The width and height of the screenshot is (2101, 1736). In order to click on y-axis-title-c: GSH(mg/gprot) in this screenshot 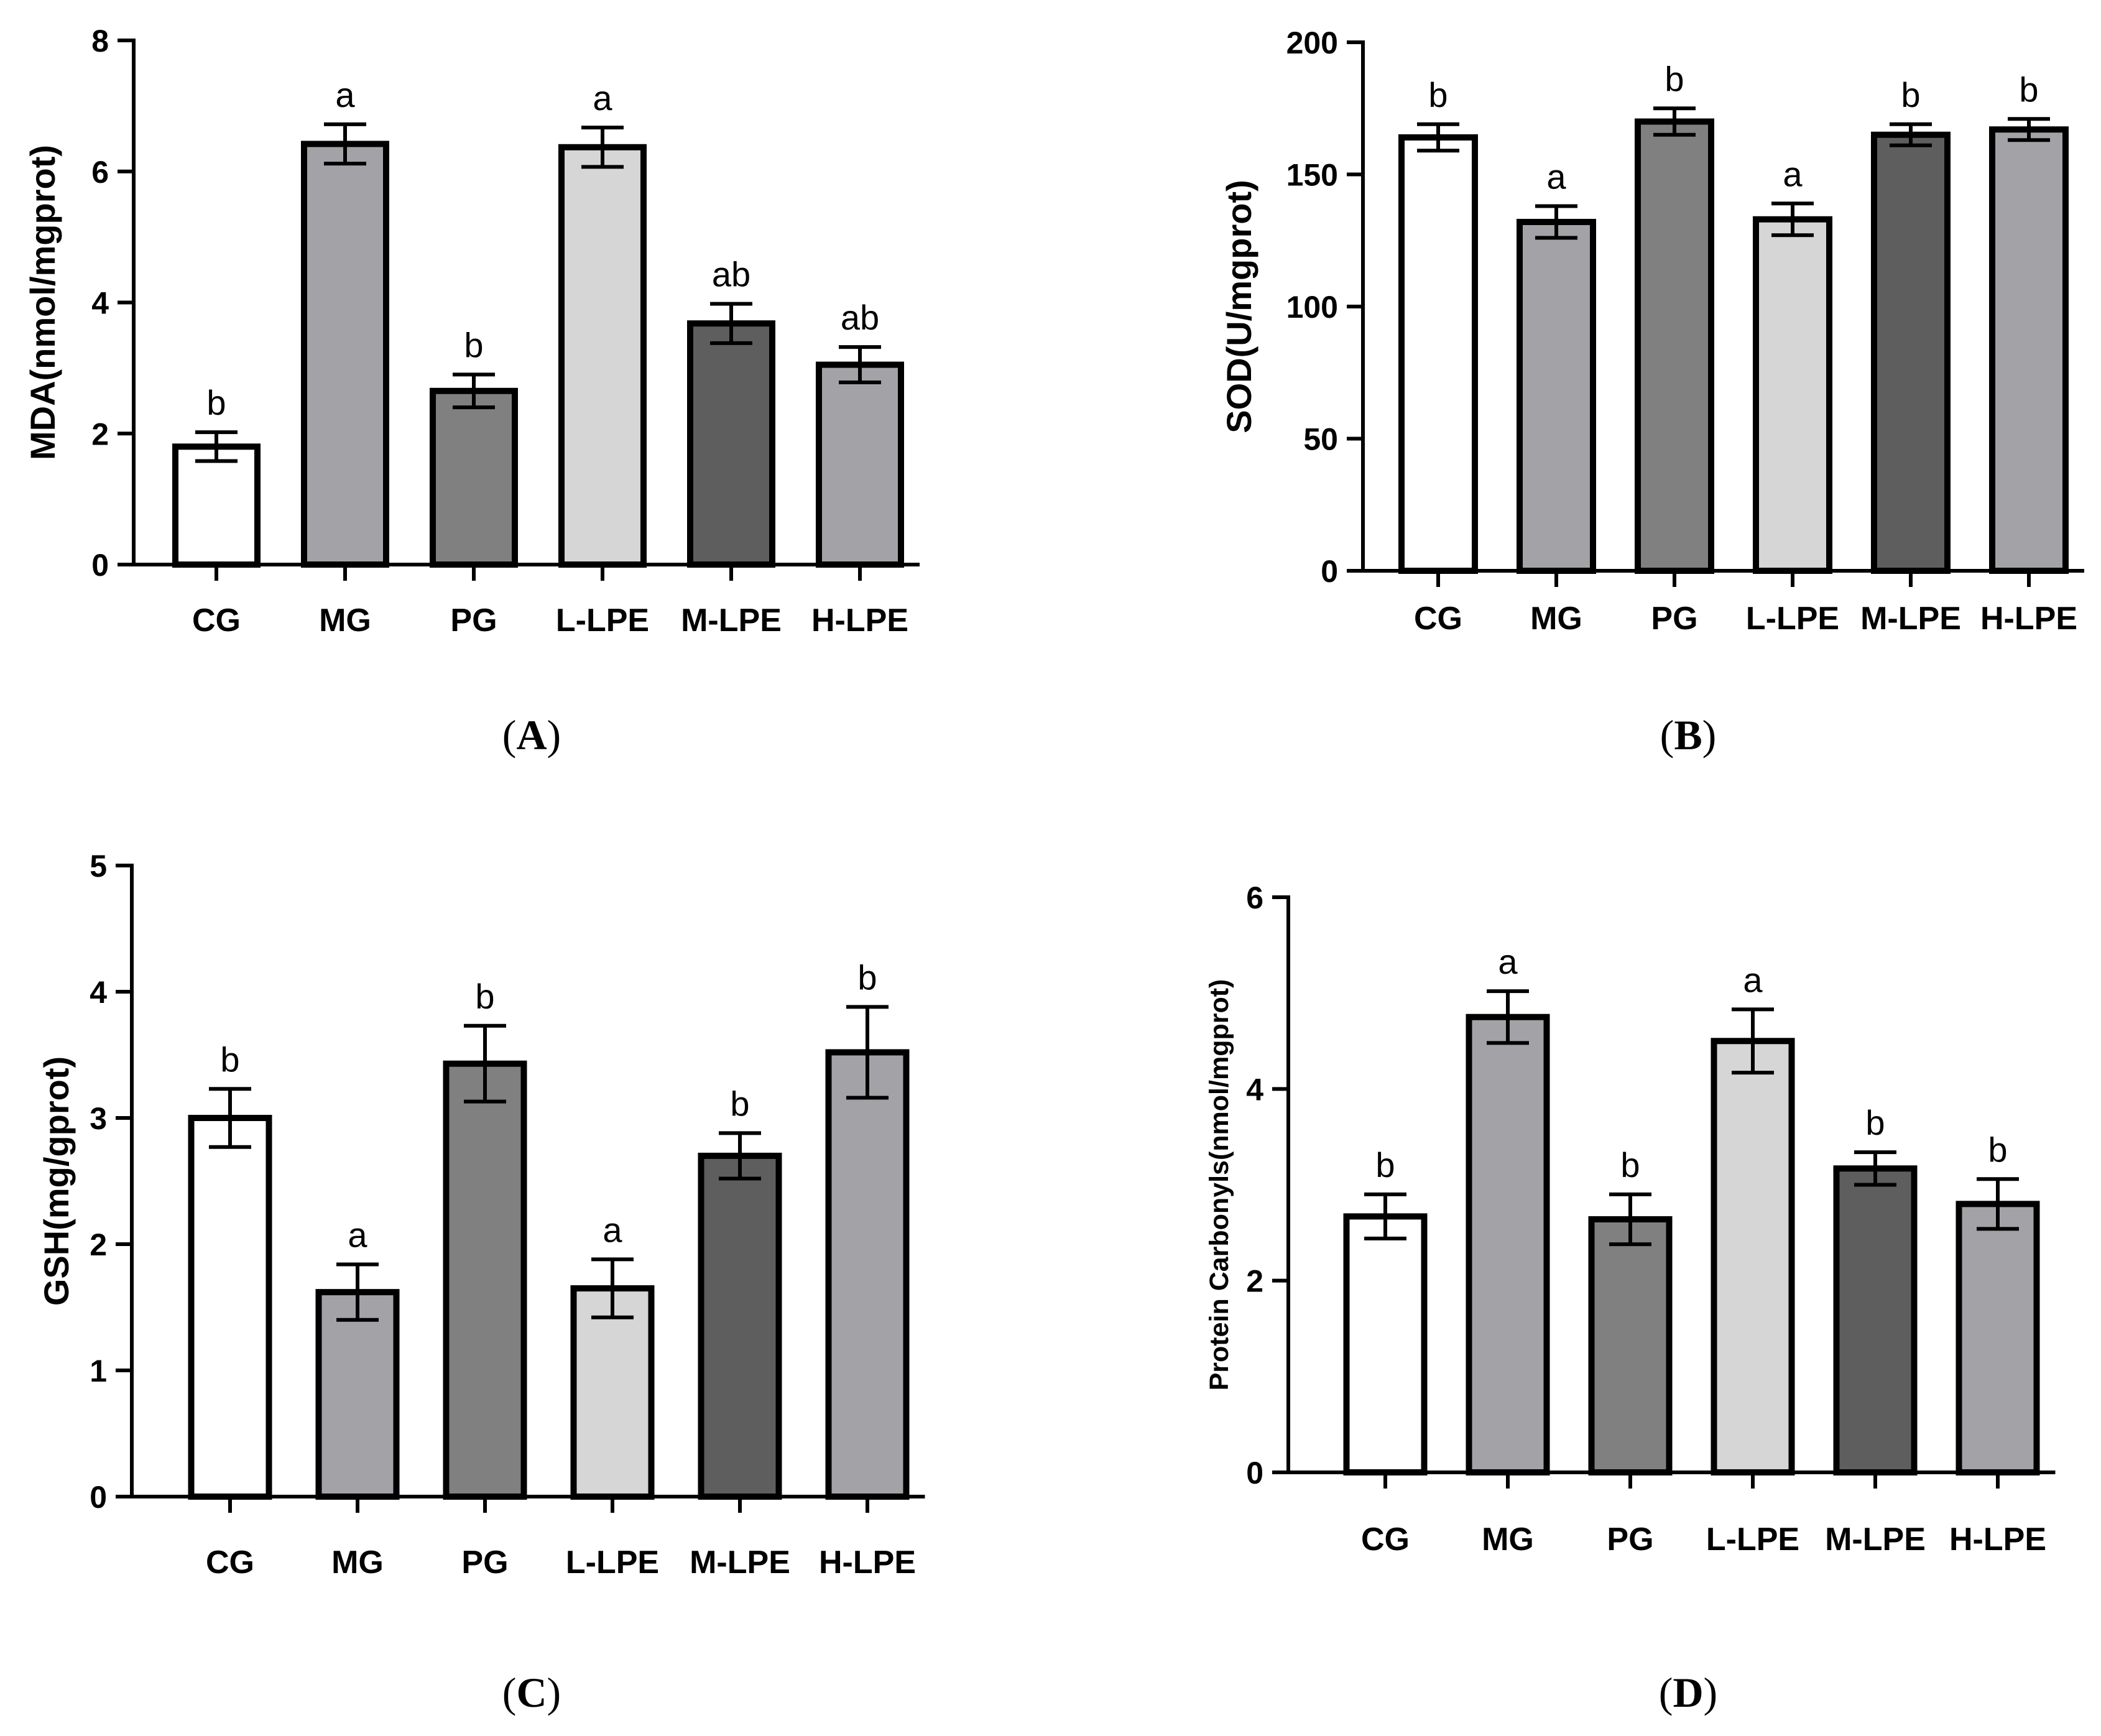, I will do `click(56, 1181)`.